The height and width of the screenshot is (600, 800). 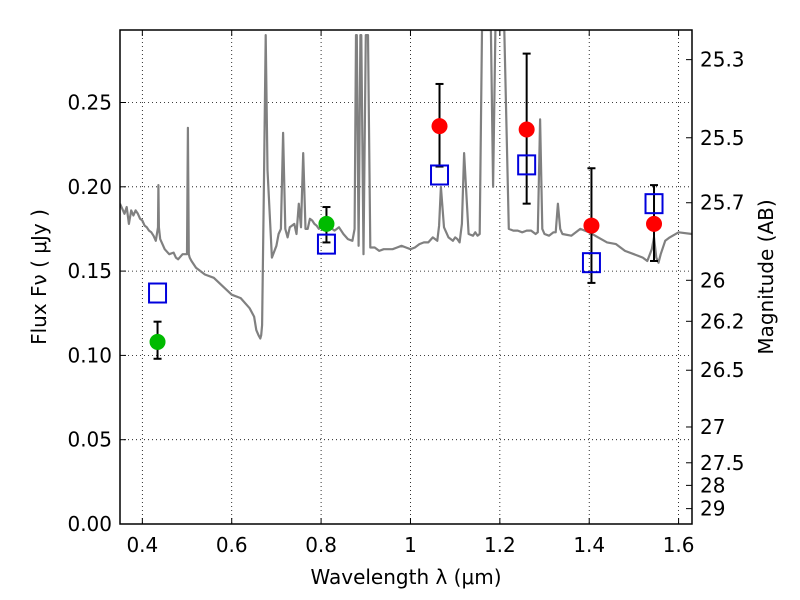 I want to click on y-tick-label: 0.15, so click(x=89, y=271).